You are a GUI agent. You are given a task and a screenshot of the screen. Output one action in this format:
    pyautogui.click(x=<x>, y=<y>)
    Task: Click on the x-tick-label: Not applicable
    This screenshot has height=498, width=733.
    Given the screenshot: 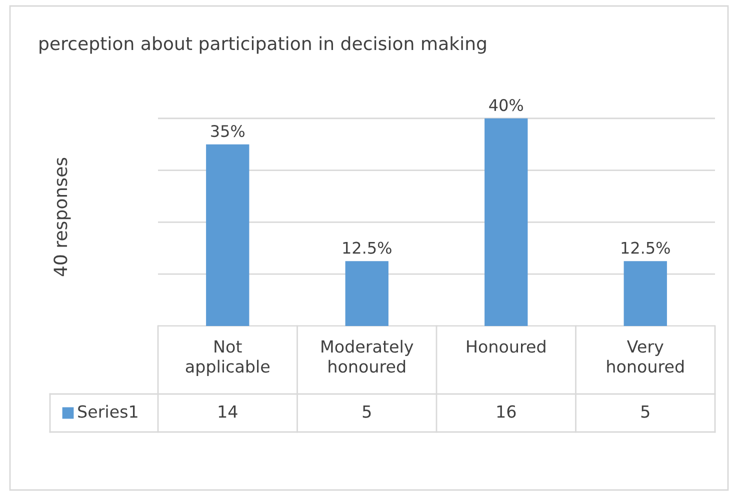 What is the action you would take?
    pyautogui.click(x=228, y=358)
    